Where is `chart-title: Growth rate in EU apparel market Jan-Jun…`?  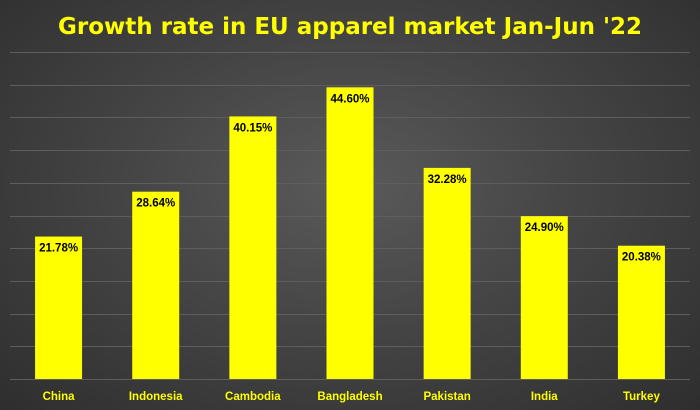 chart-title: Growth rate in EU apparel market Jan-Jun… is located at coordinates (350, 27).